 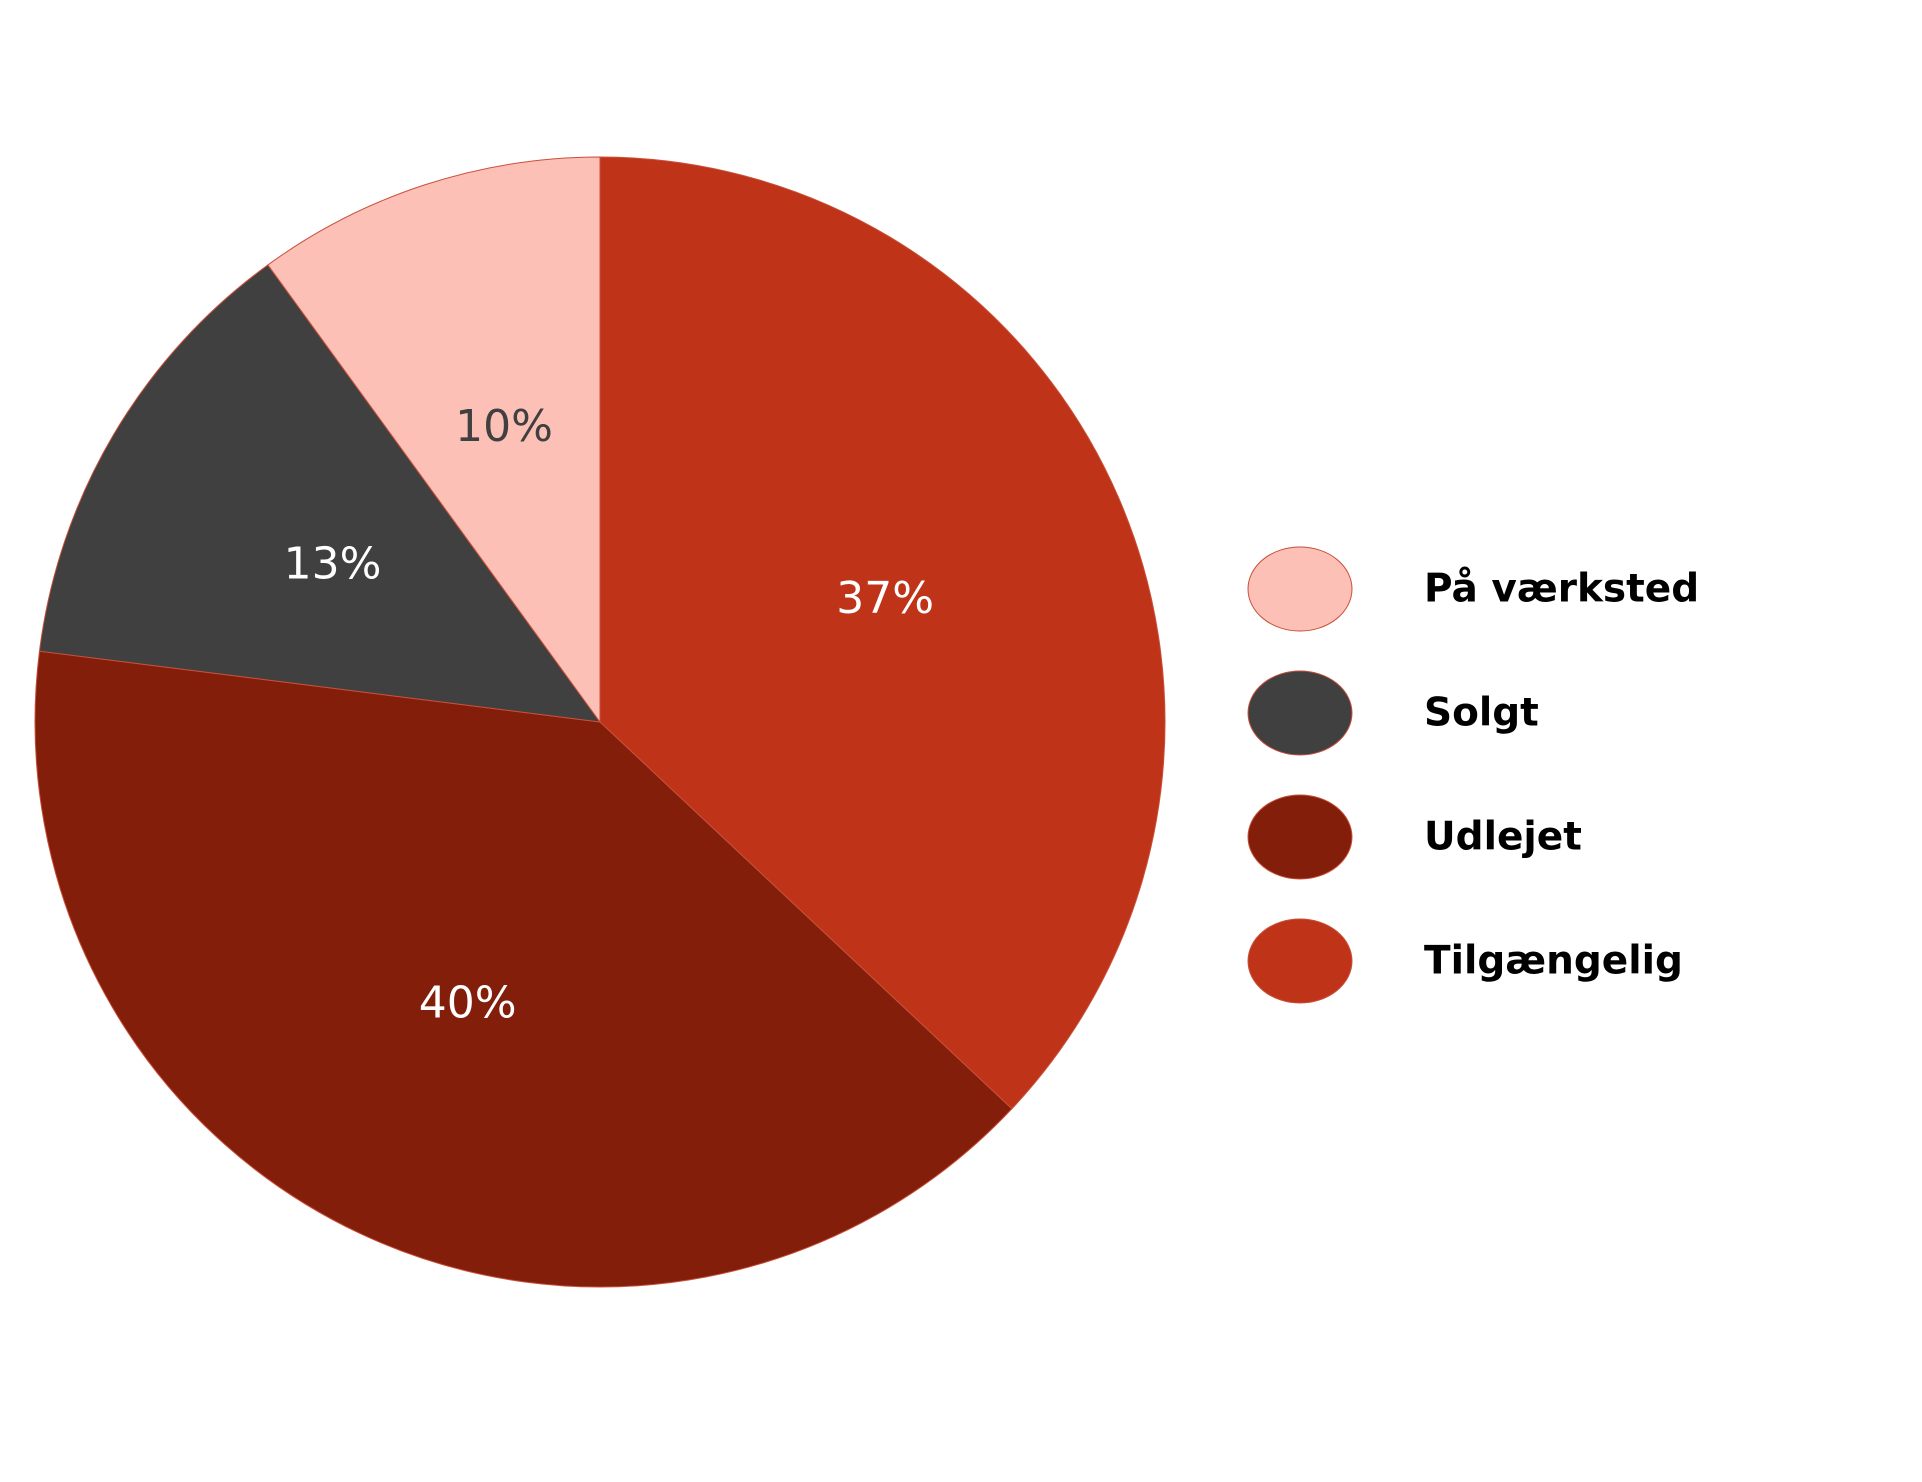 What do you see at coordinates (1473, 775) in the screenshot?
I see `legend: På værksted Solgt Udlejet Tilgængelig` at bounding box center [1473, 775].